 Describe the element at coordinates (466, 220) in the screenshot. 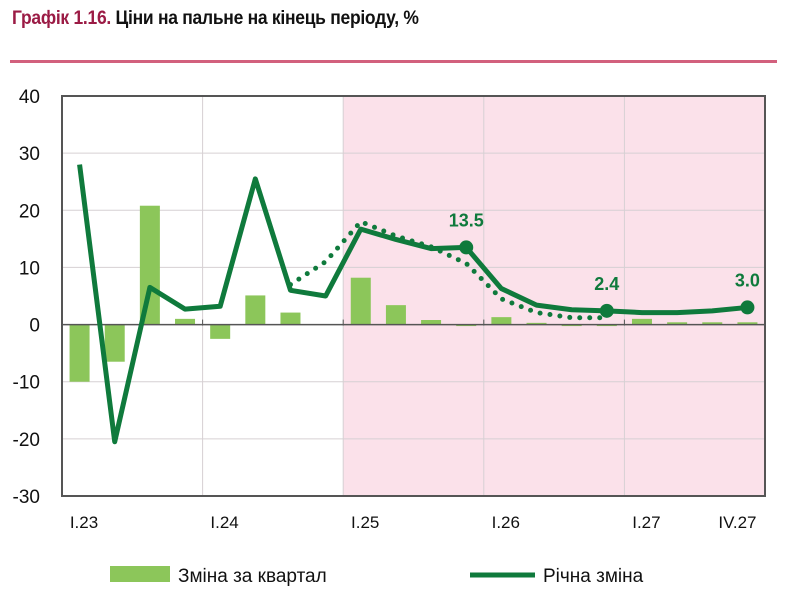

I see `data-label: 13.5` at that location.